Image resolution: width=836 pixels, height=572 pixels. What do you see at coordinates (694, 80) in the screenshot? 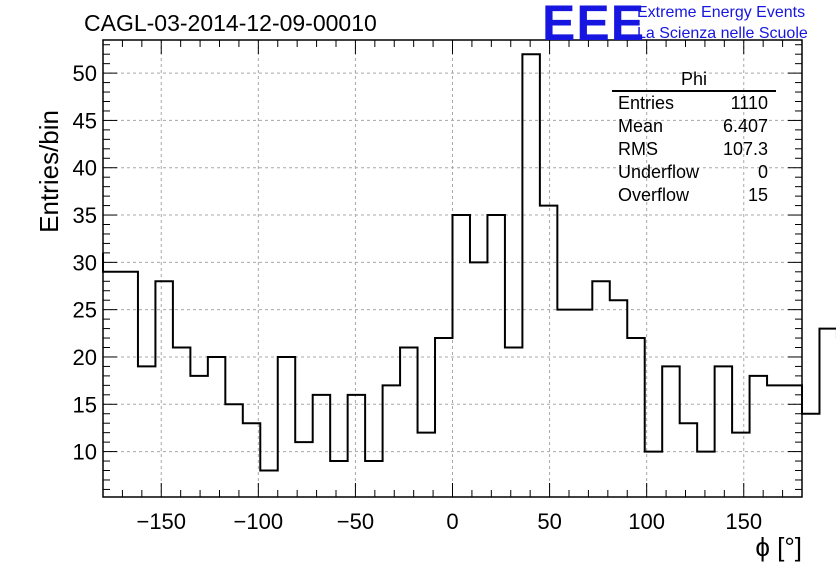
I see `stats-box-title: Phi` at bounding box center [694, 80].